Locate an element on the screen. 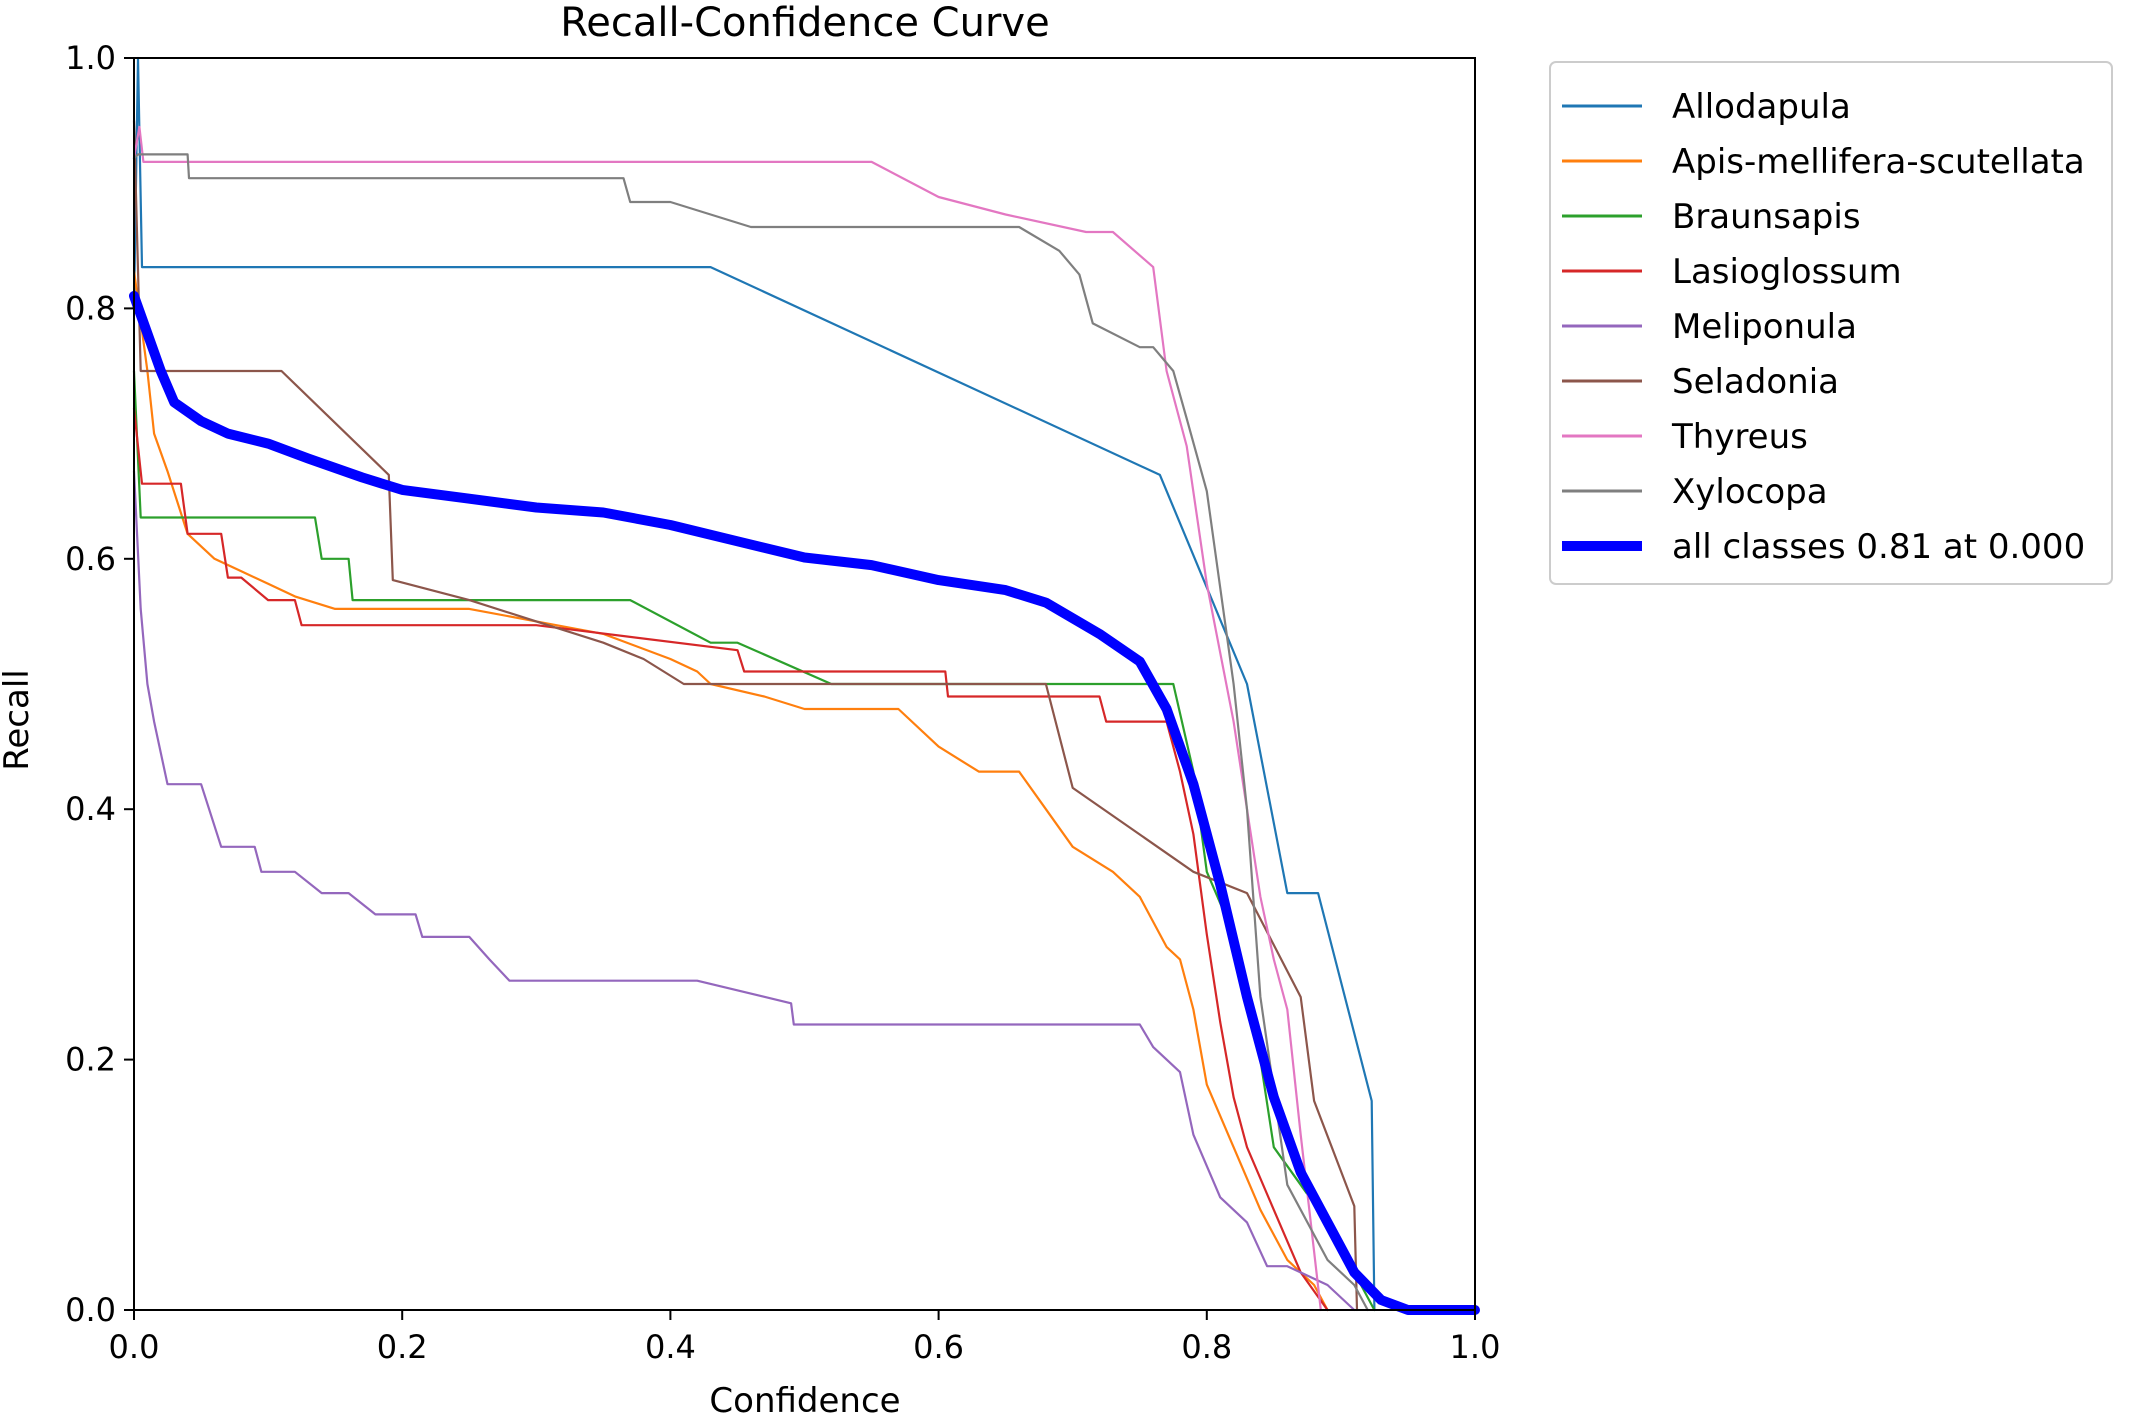  y-axis: 0.0 0.2 0.4 0.6 0.8 1.0 is located at coordinates (99, 684).